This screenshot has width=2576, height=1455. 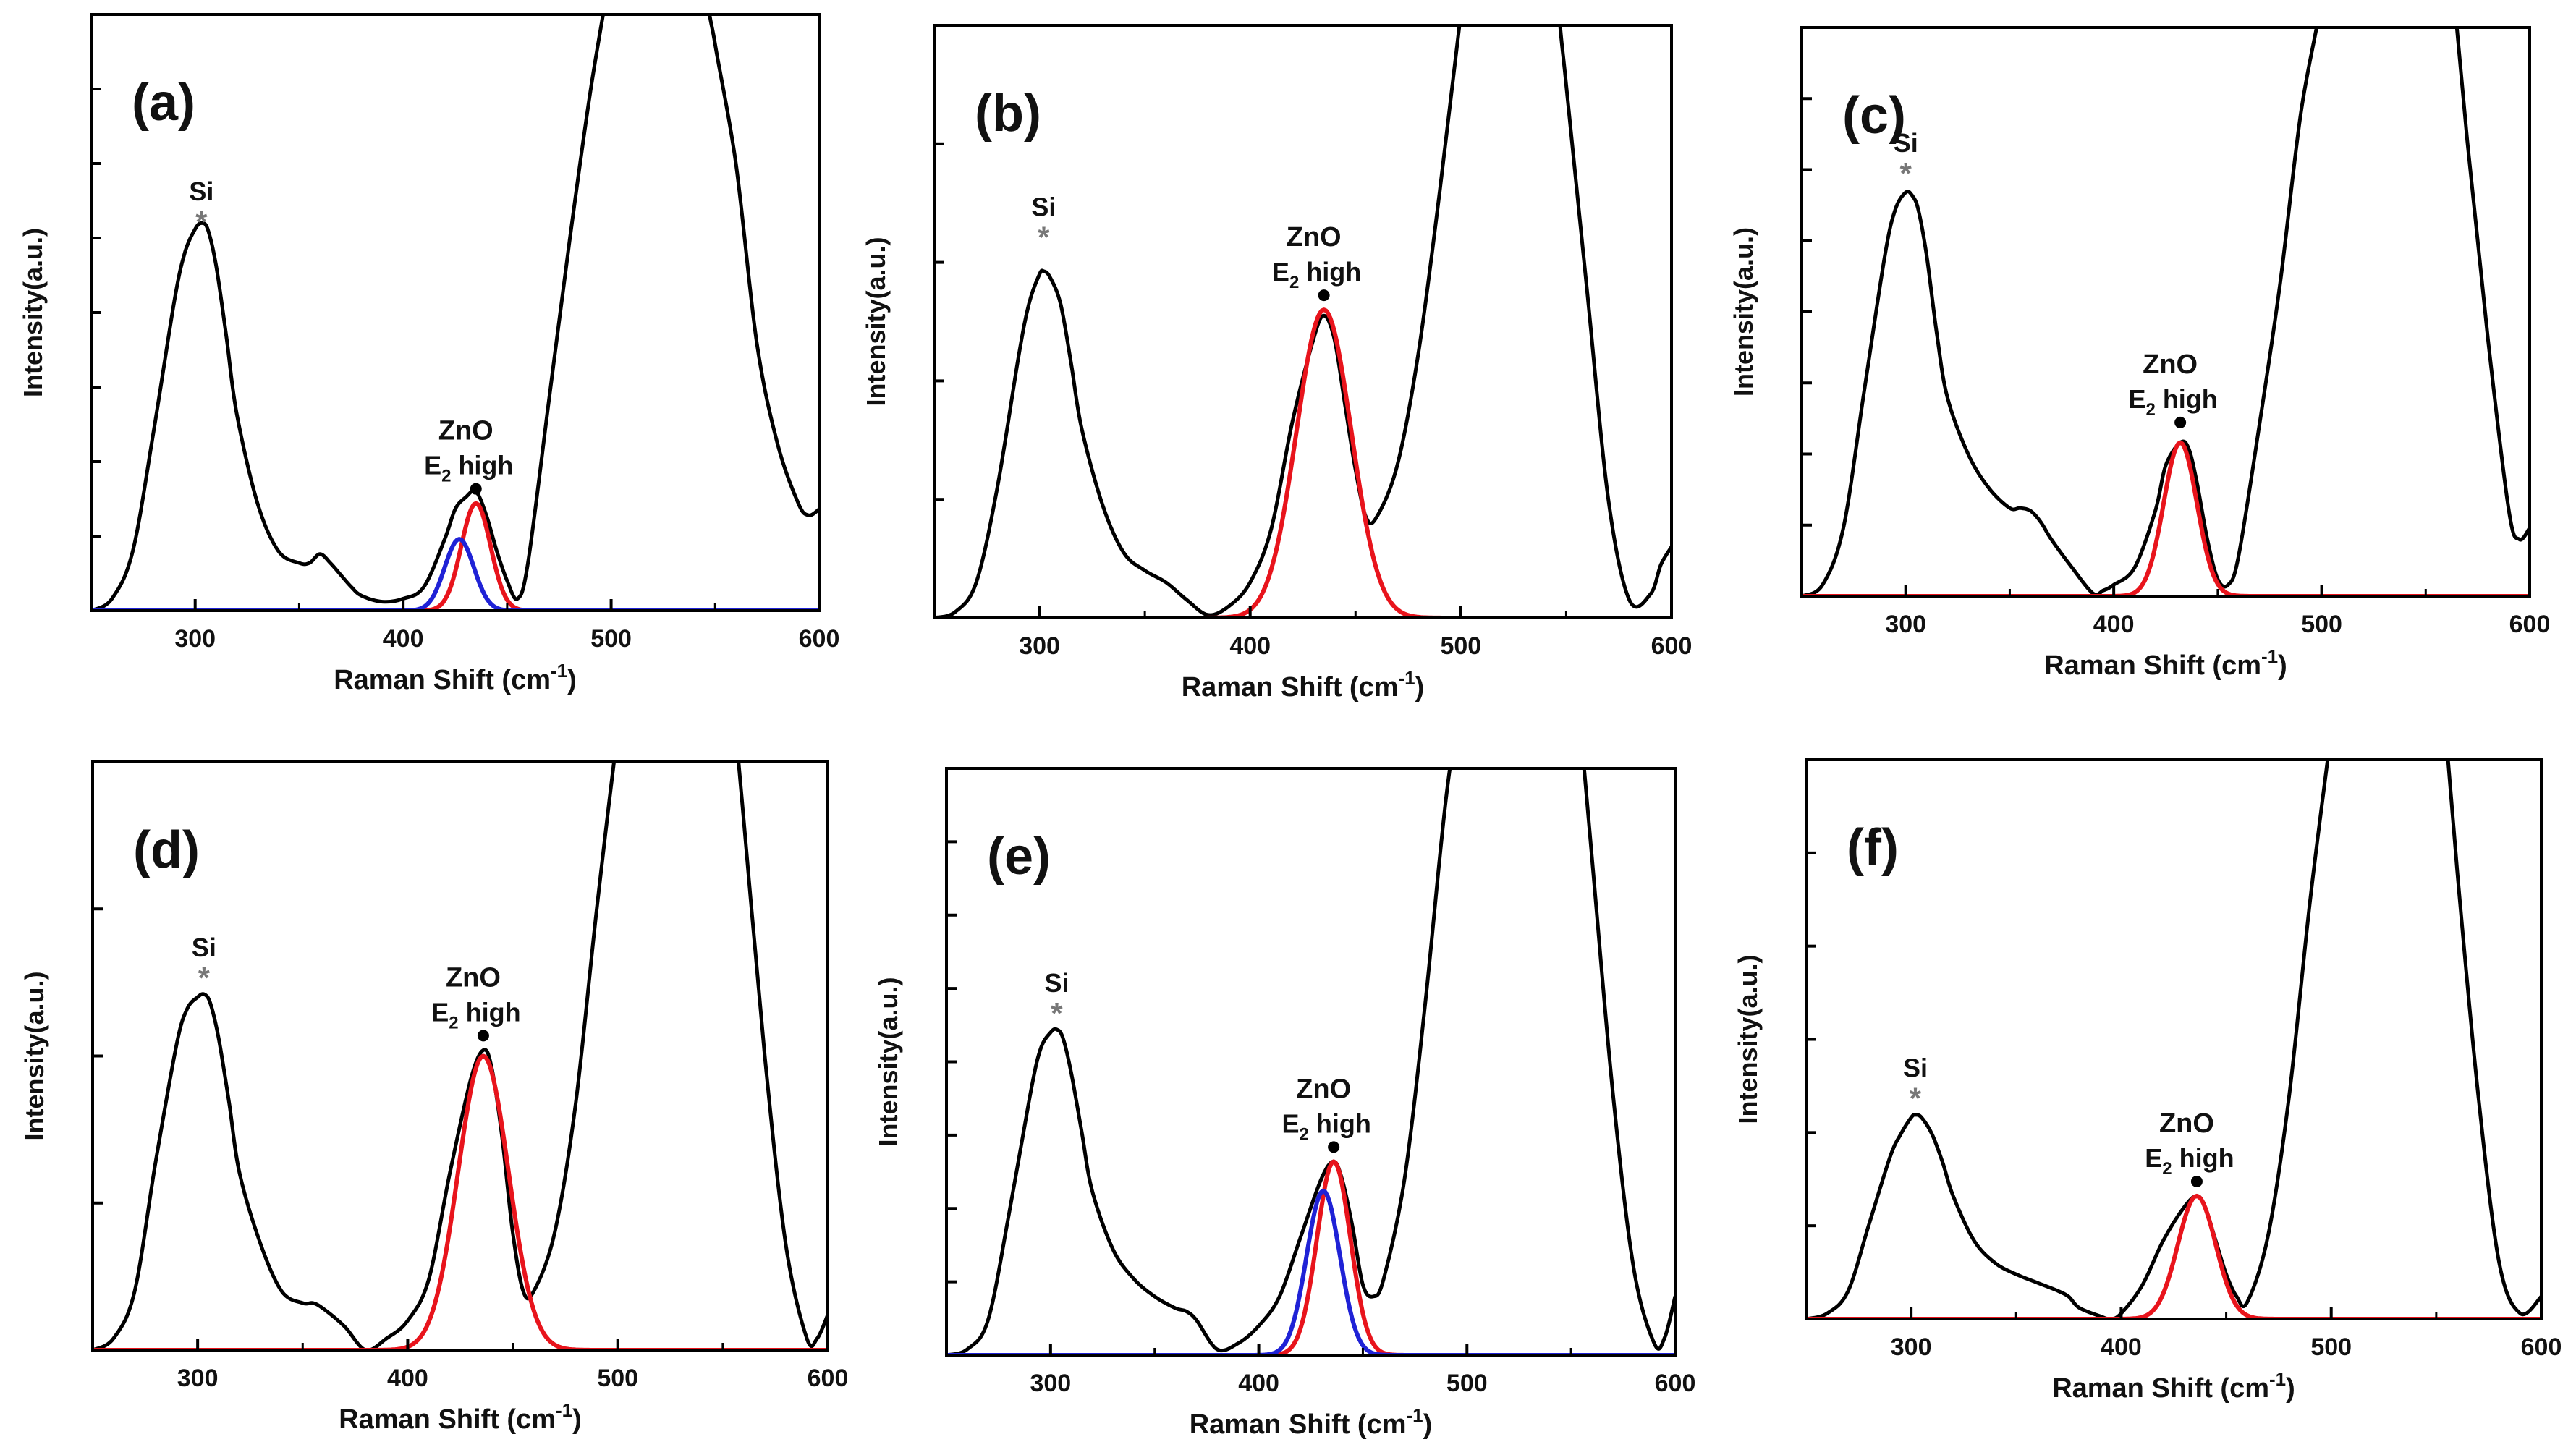 What do you see at coordinates (1008, 114) in the screenshot?
I see `panel-label: (b)` at bounding box center [1008, 114].